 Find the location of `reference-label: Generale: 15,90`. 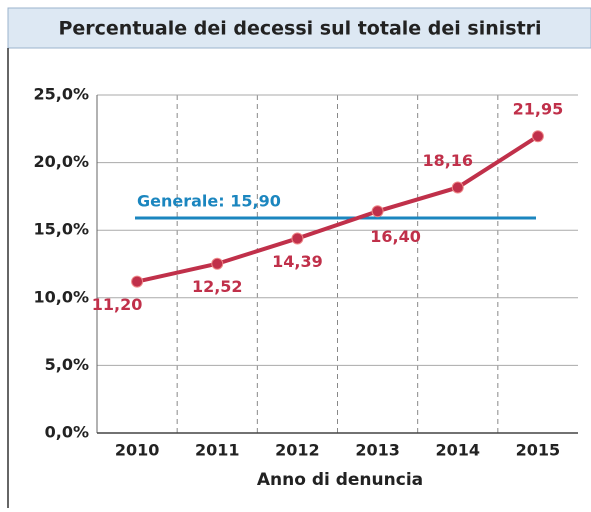

reference-label: Generale: 15,90 is located at coordinates (209, 201).